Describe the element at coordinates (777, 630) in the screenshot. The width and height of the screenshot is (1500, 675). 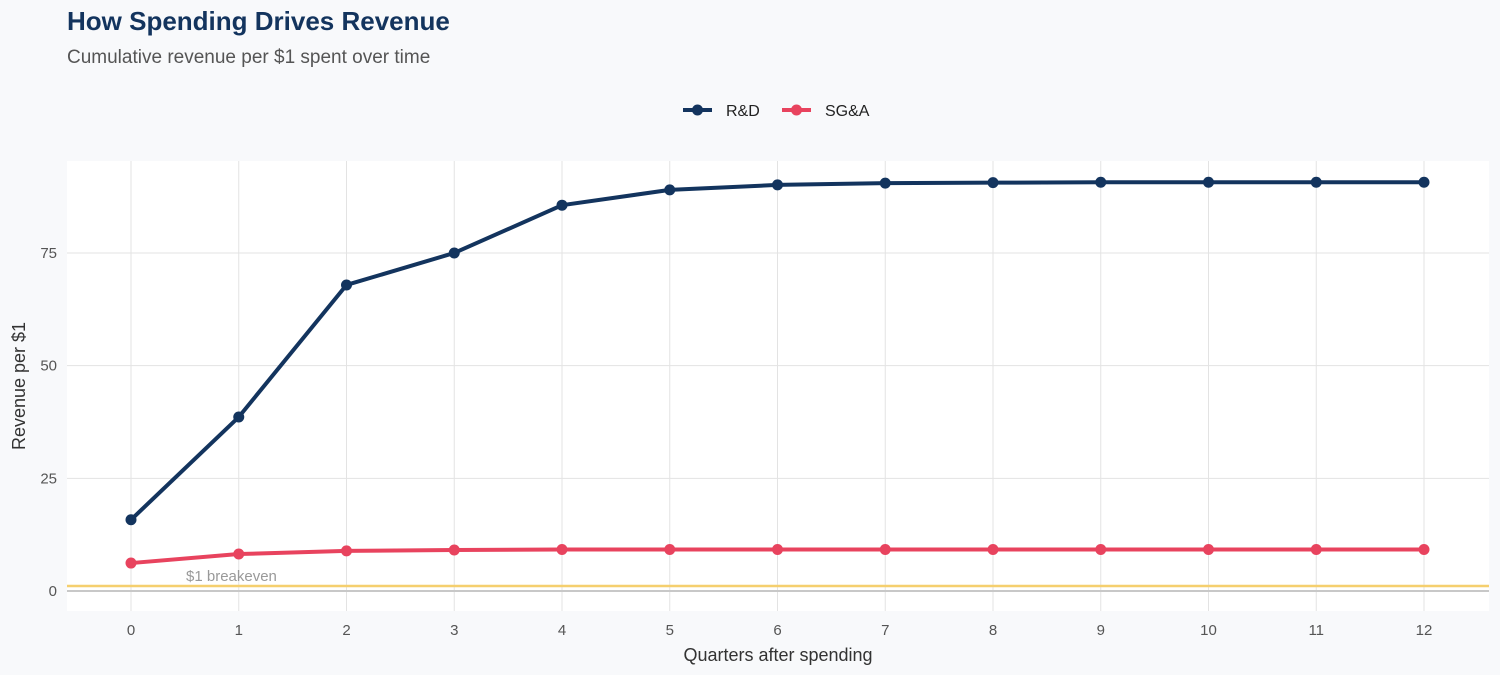
I see `x-tick-label: 6` at that location.